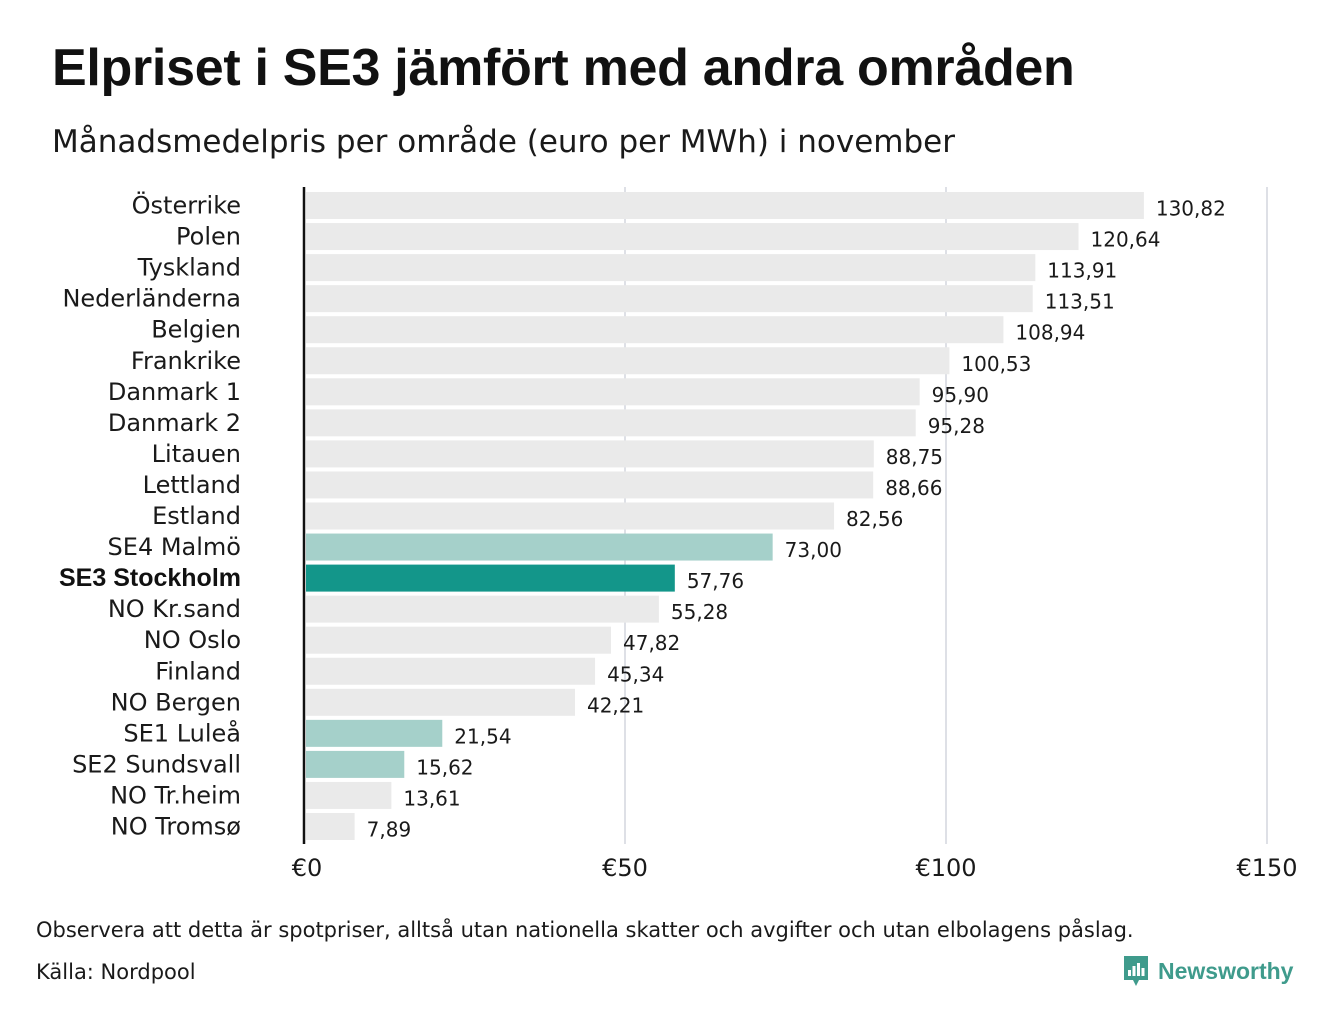 The width and height of the screenshot is (1340, 1020). Describe the element at coordinates (795, 868) in the screenshot. I see `x-axis-ticks: €0 €50 €100 €150` at that location.